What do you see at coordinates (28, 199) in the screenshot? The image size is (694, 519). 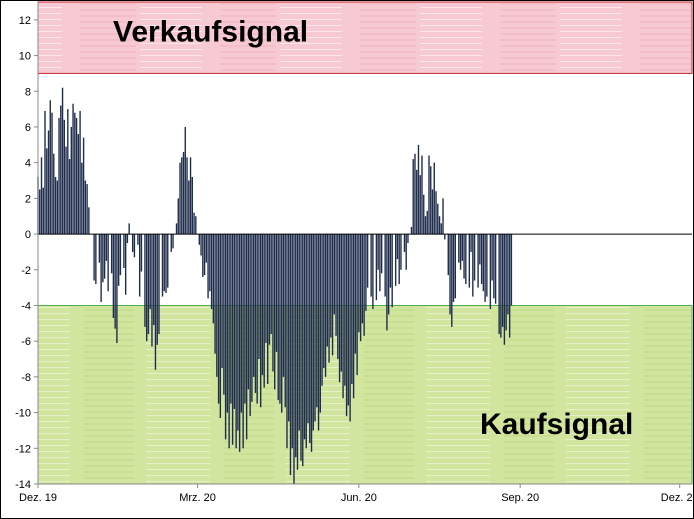 I see `y-tick-label: 2` at bounding box center [28, 199].